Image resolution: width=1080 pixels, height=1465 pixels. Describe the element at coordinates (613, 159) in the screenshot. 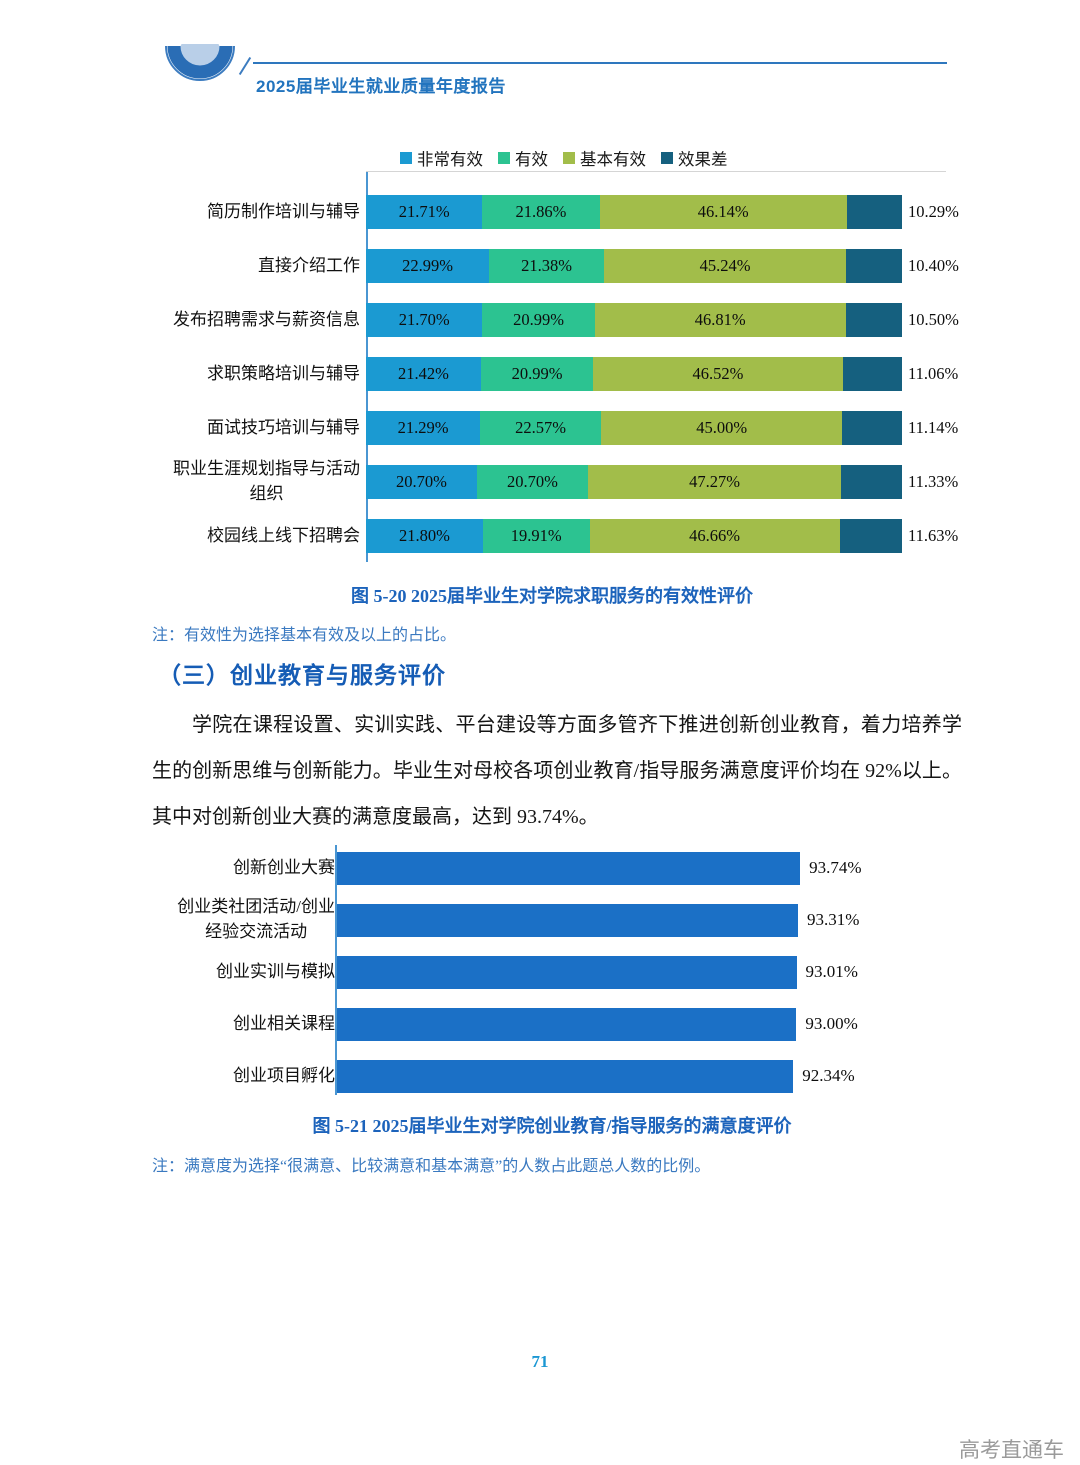

I see `legend-label: 基本有效` at that location.